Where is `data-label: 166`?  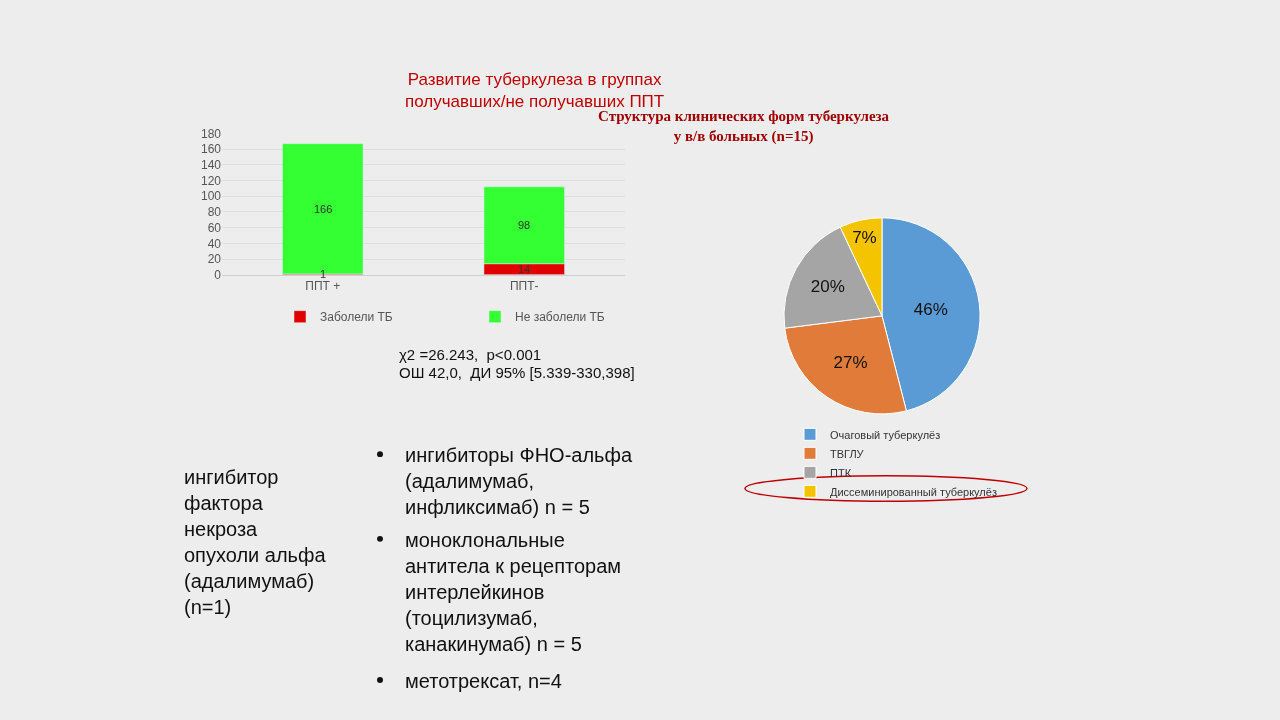 data-label: 166 is located at coordinates (323, 209).